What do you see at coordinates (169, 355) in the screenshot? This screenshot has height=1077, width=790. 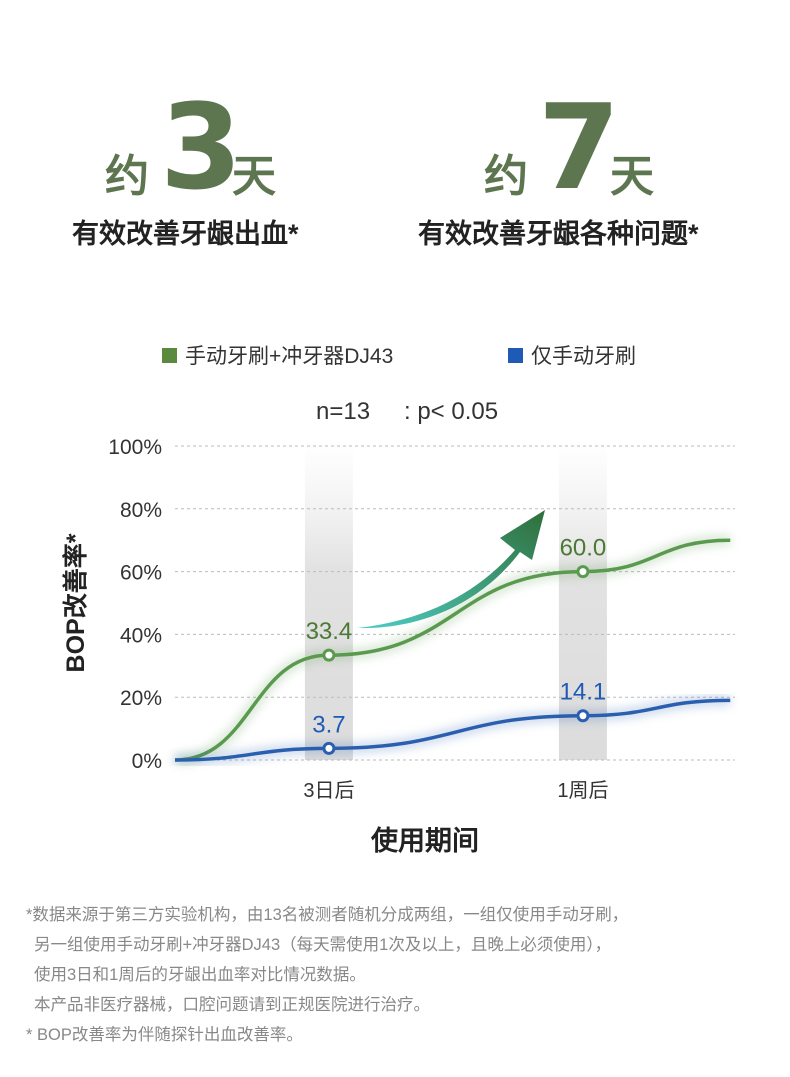 I see `legend-swatch-green` at bounding box center [169, 355].